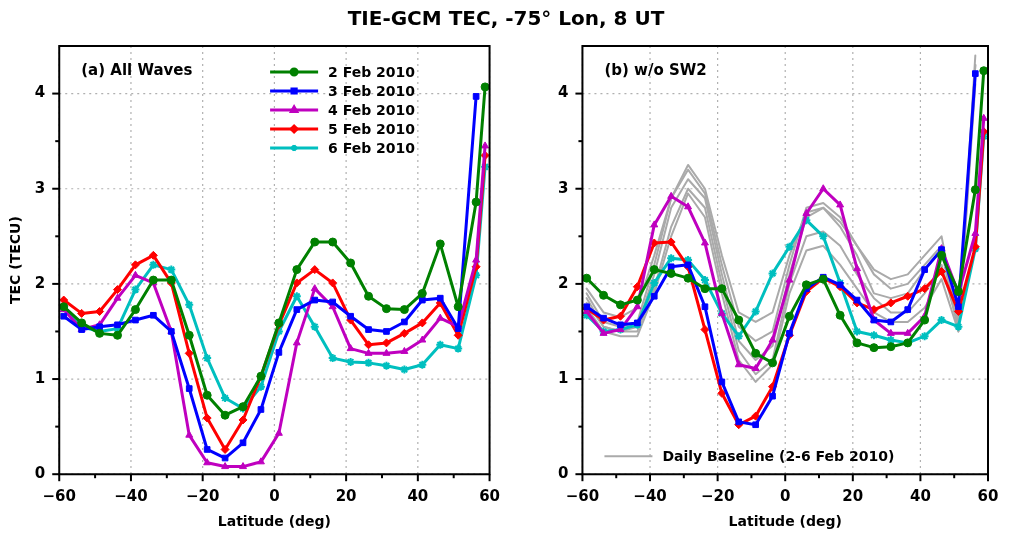 Image resolution: width=1012 pixels, height=539 pixels. I want to click on chart-title: TIE-GCM TEC, -75° Lon, 8 UT, so click(506, 18).